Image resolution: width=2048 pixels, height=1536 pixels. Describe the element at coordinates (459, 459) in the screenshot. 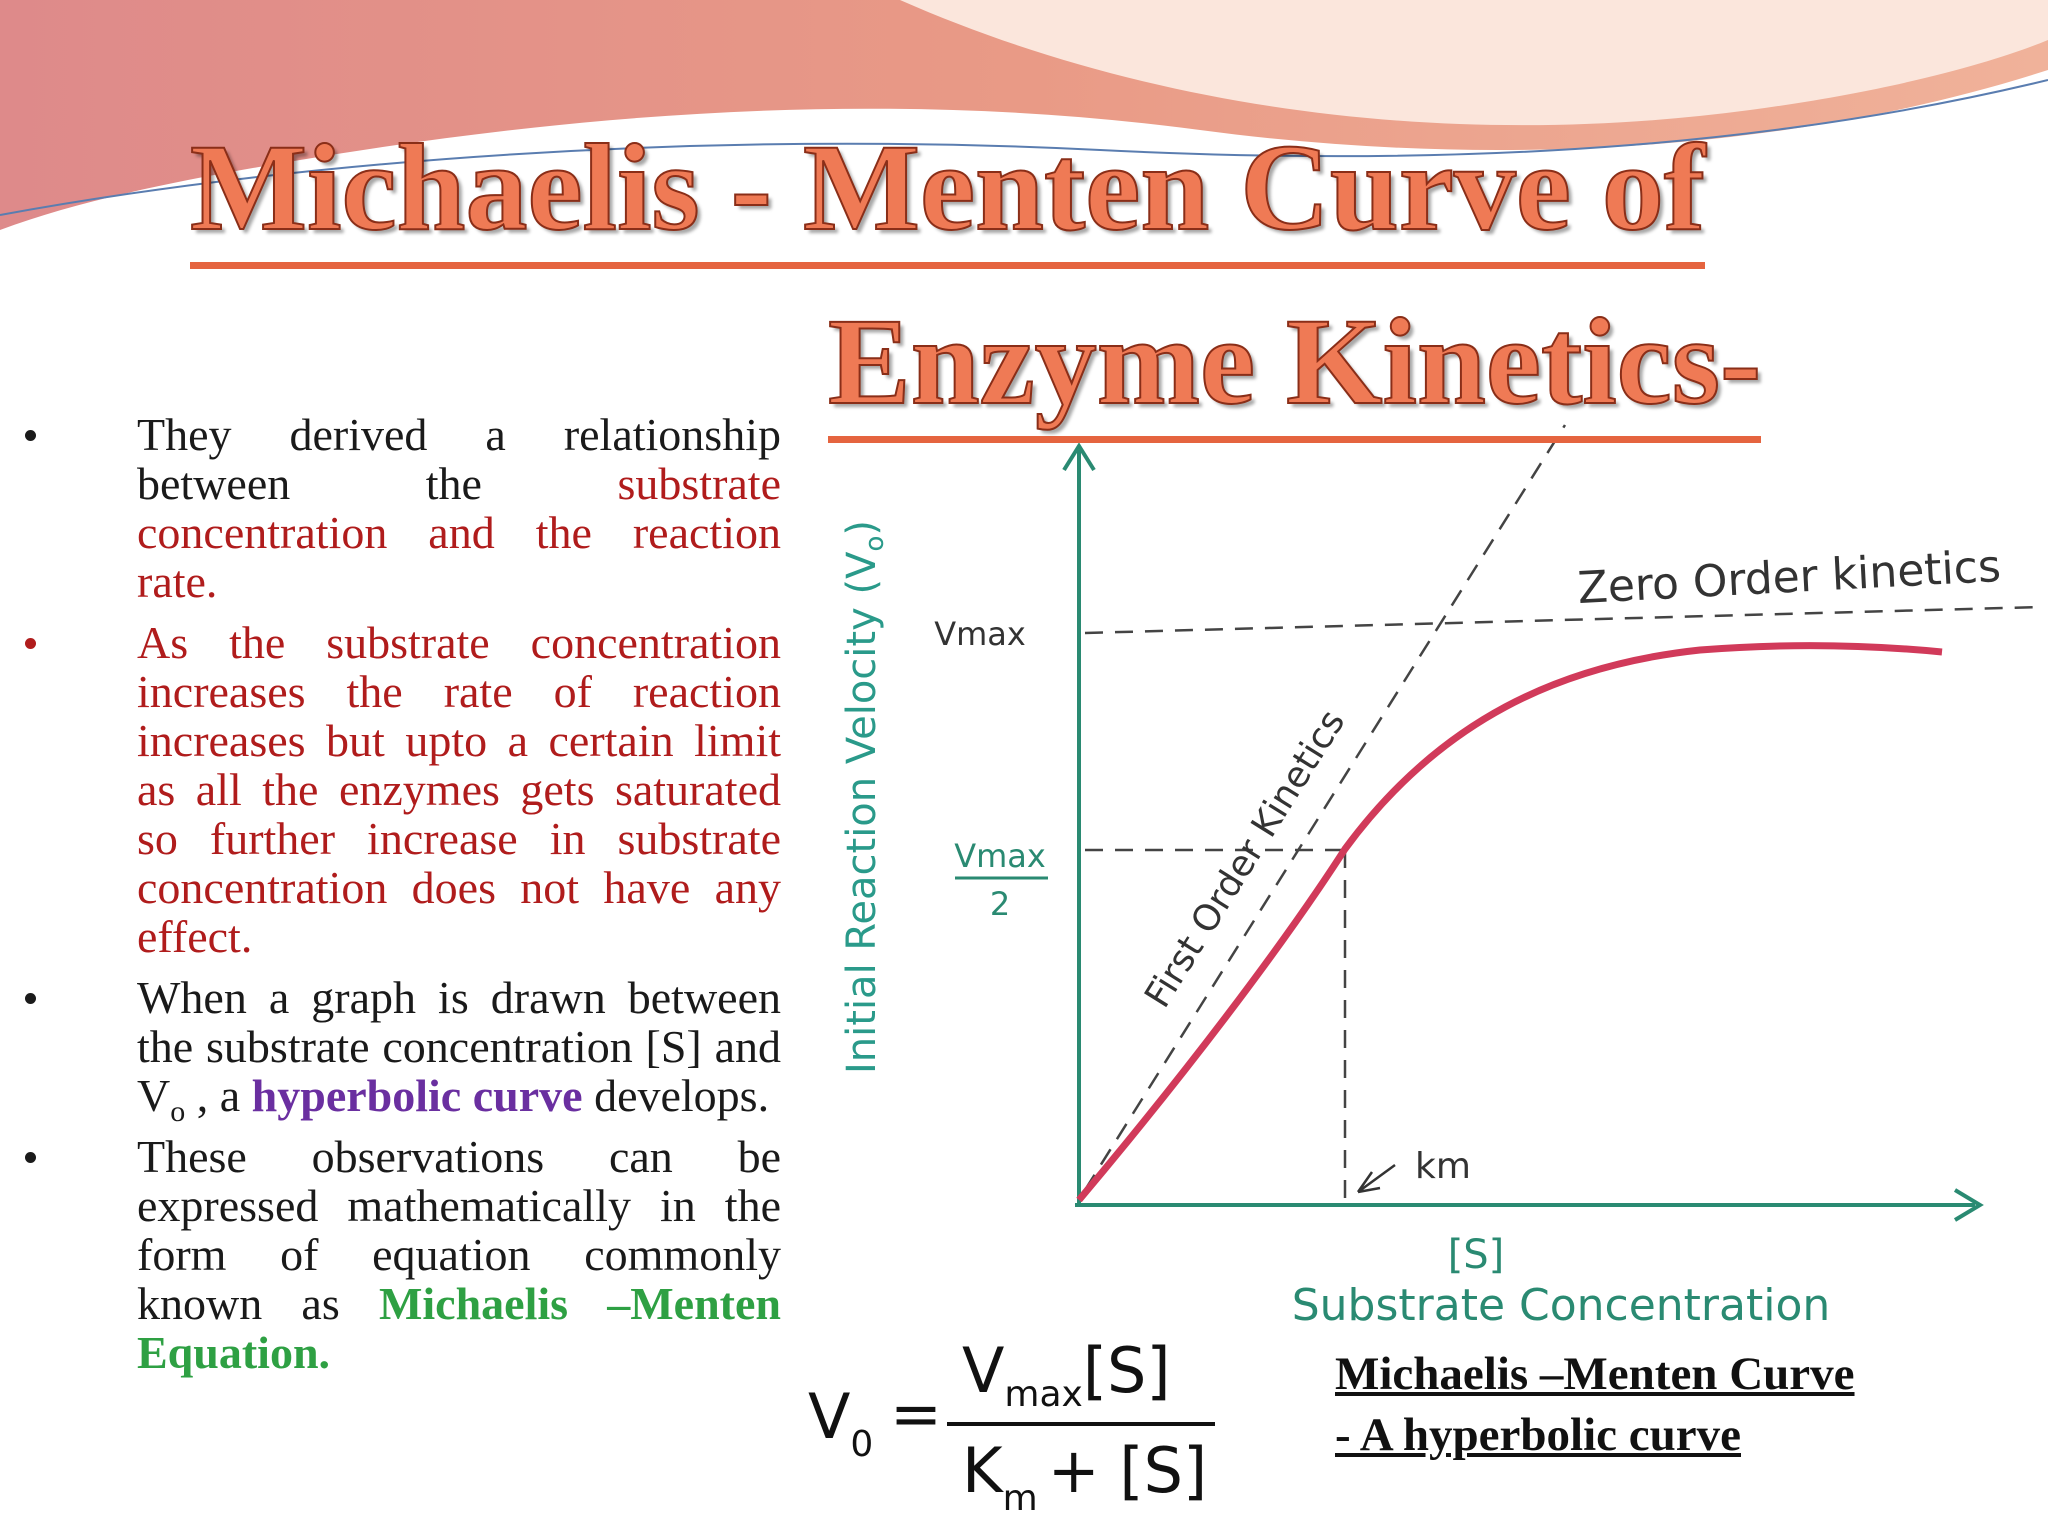

I see `bullet-text: They derived a relationship between the` at that location.